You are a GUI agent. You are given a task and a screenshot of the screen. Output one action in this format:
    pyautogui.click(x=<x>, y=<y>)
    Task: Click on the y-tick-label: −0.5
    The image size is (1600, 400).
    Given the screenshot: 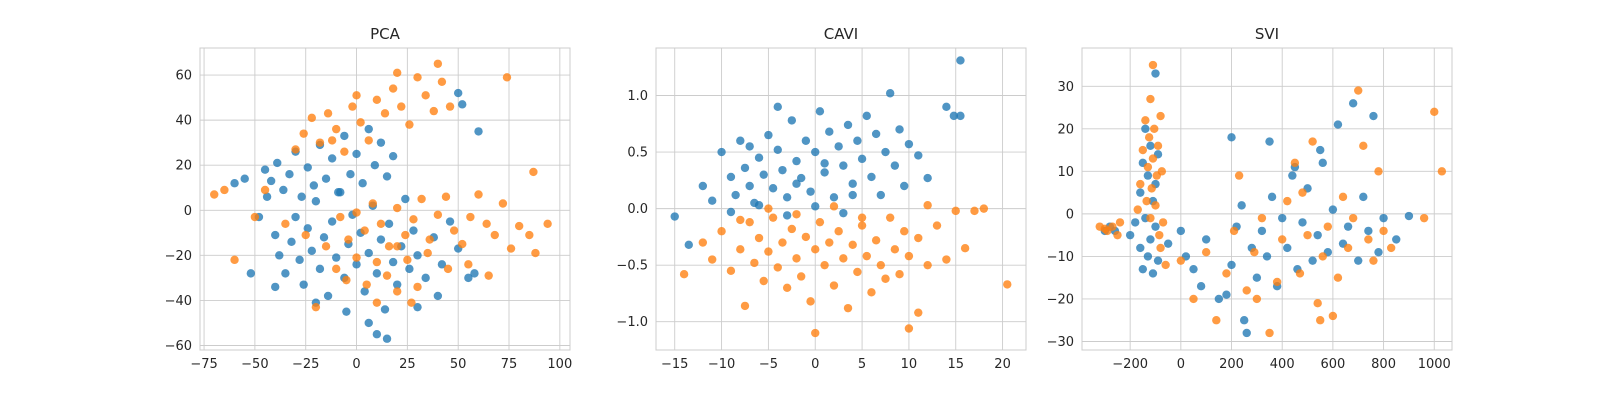 What is the action you would take?
    pyautogui.click(x=632, y=266)
    